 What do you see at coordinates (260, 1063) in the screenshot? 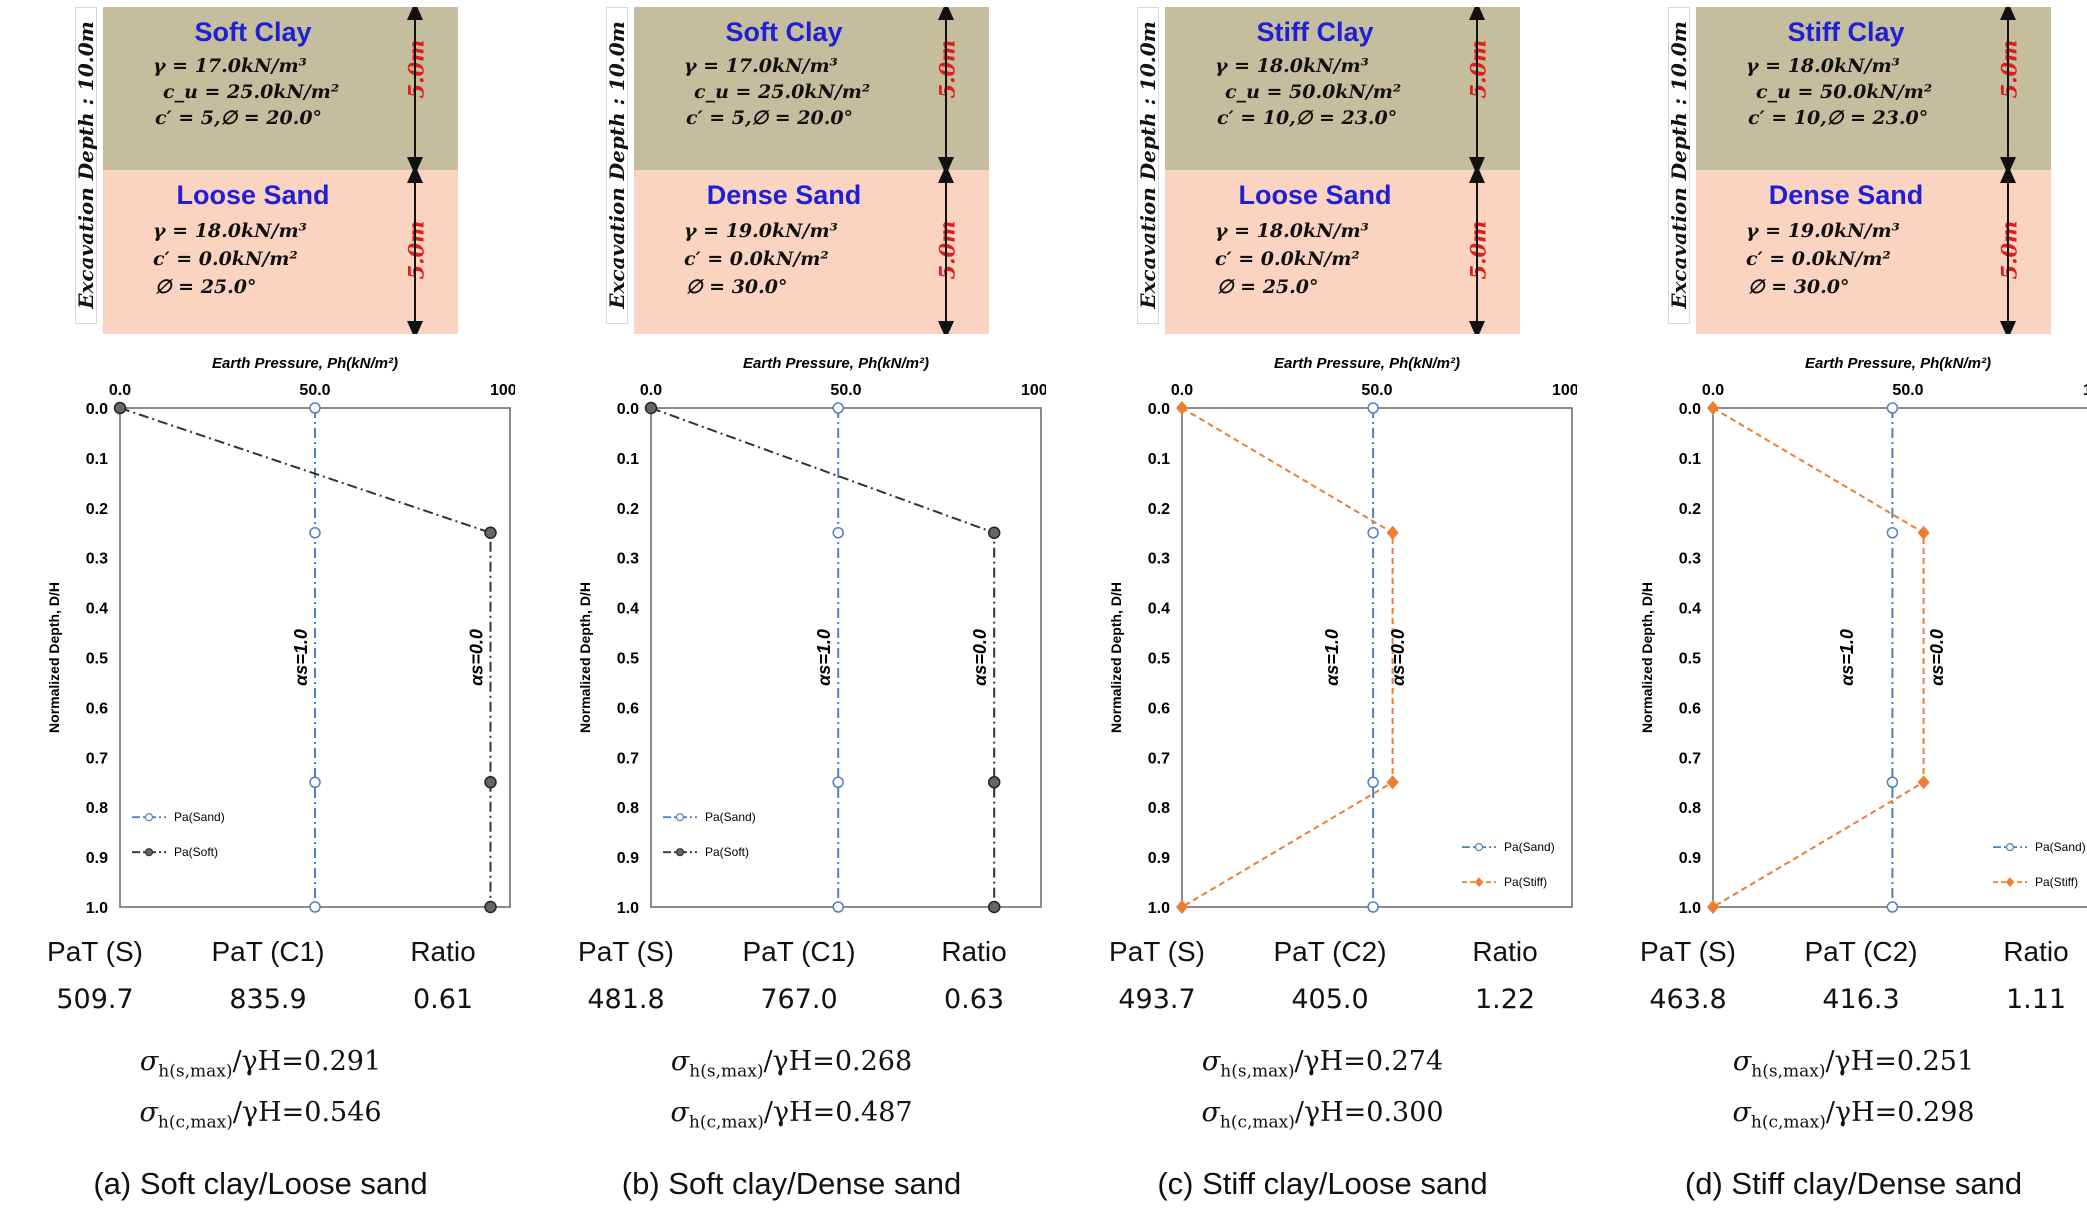
I see `stress-ratio-sand: σh(s,max)/γH=0.291` at bounding box center [260, 1063].